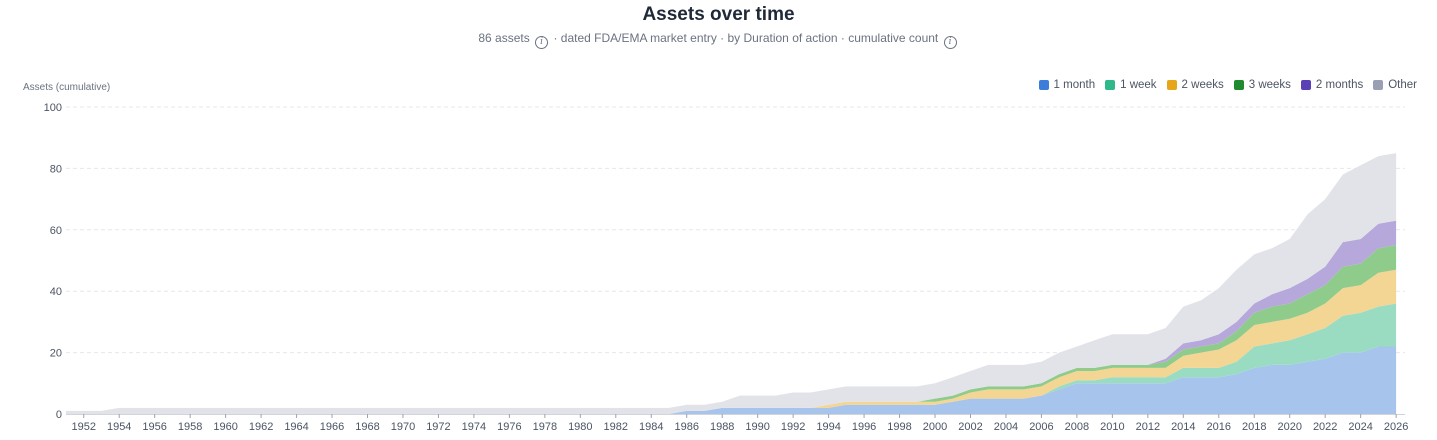 The width and height of the screenshot is (1437, 440). I want to click on x-tick-label: 2002, so click(970, 427).